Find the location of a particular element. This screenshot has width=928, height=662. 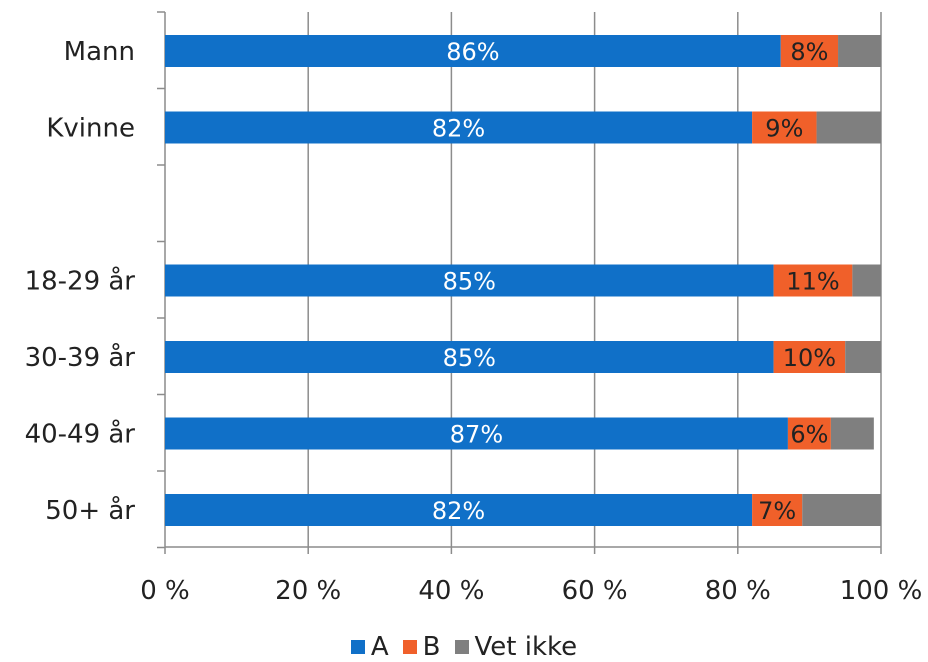

data-label: 8% is located at coordinates (809, 52).